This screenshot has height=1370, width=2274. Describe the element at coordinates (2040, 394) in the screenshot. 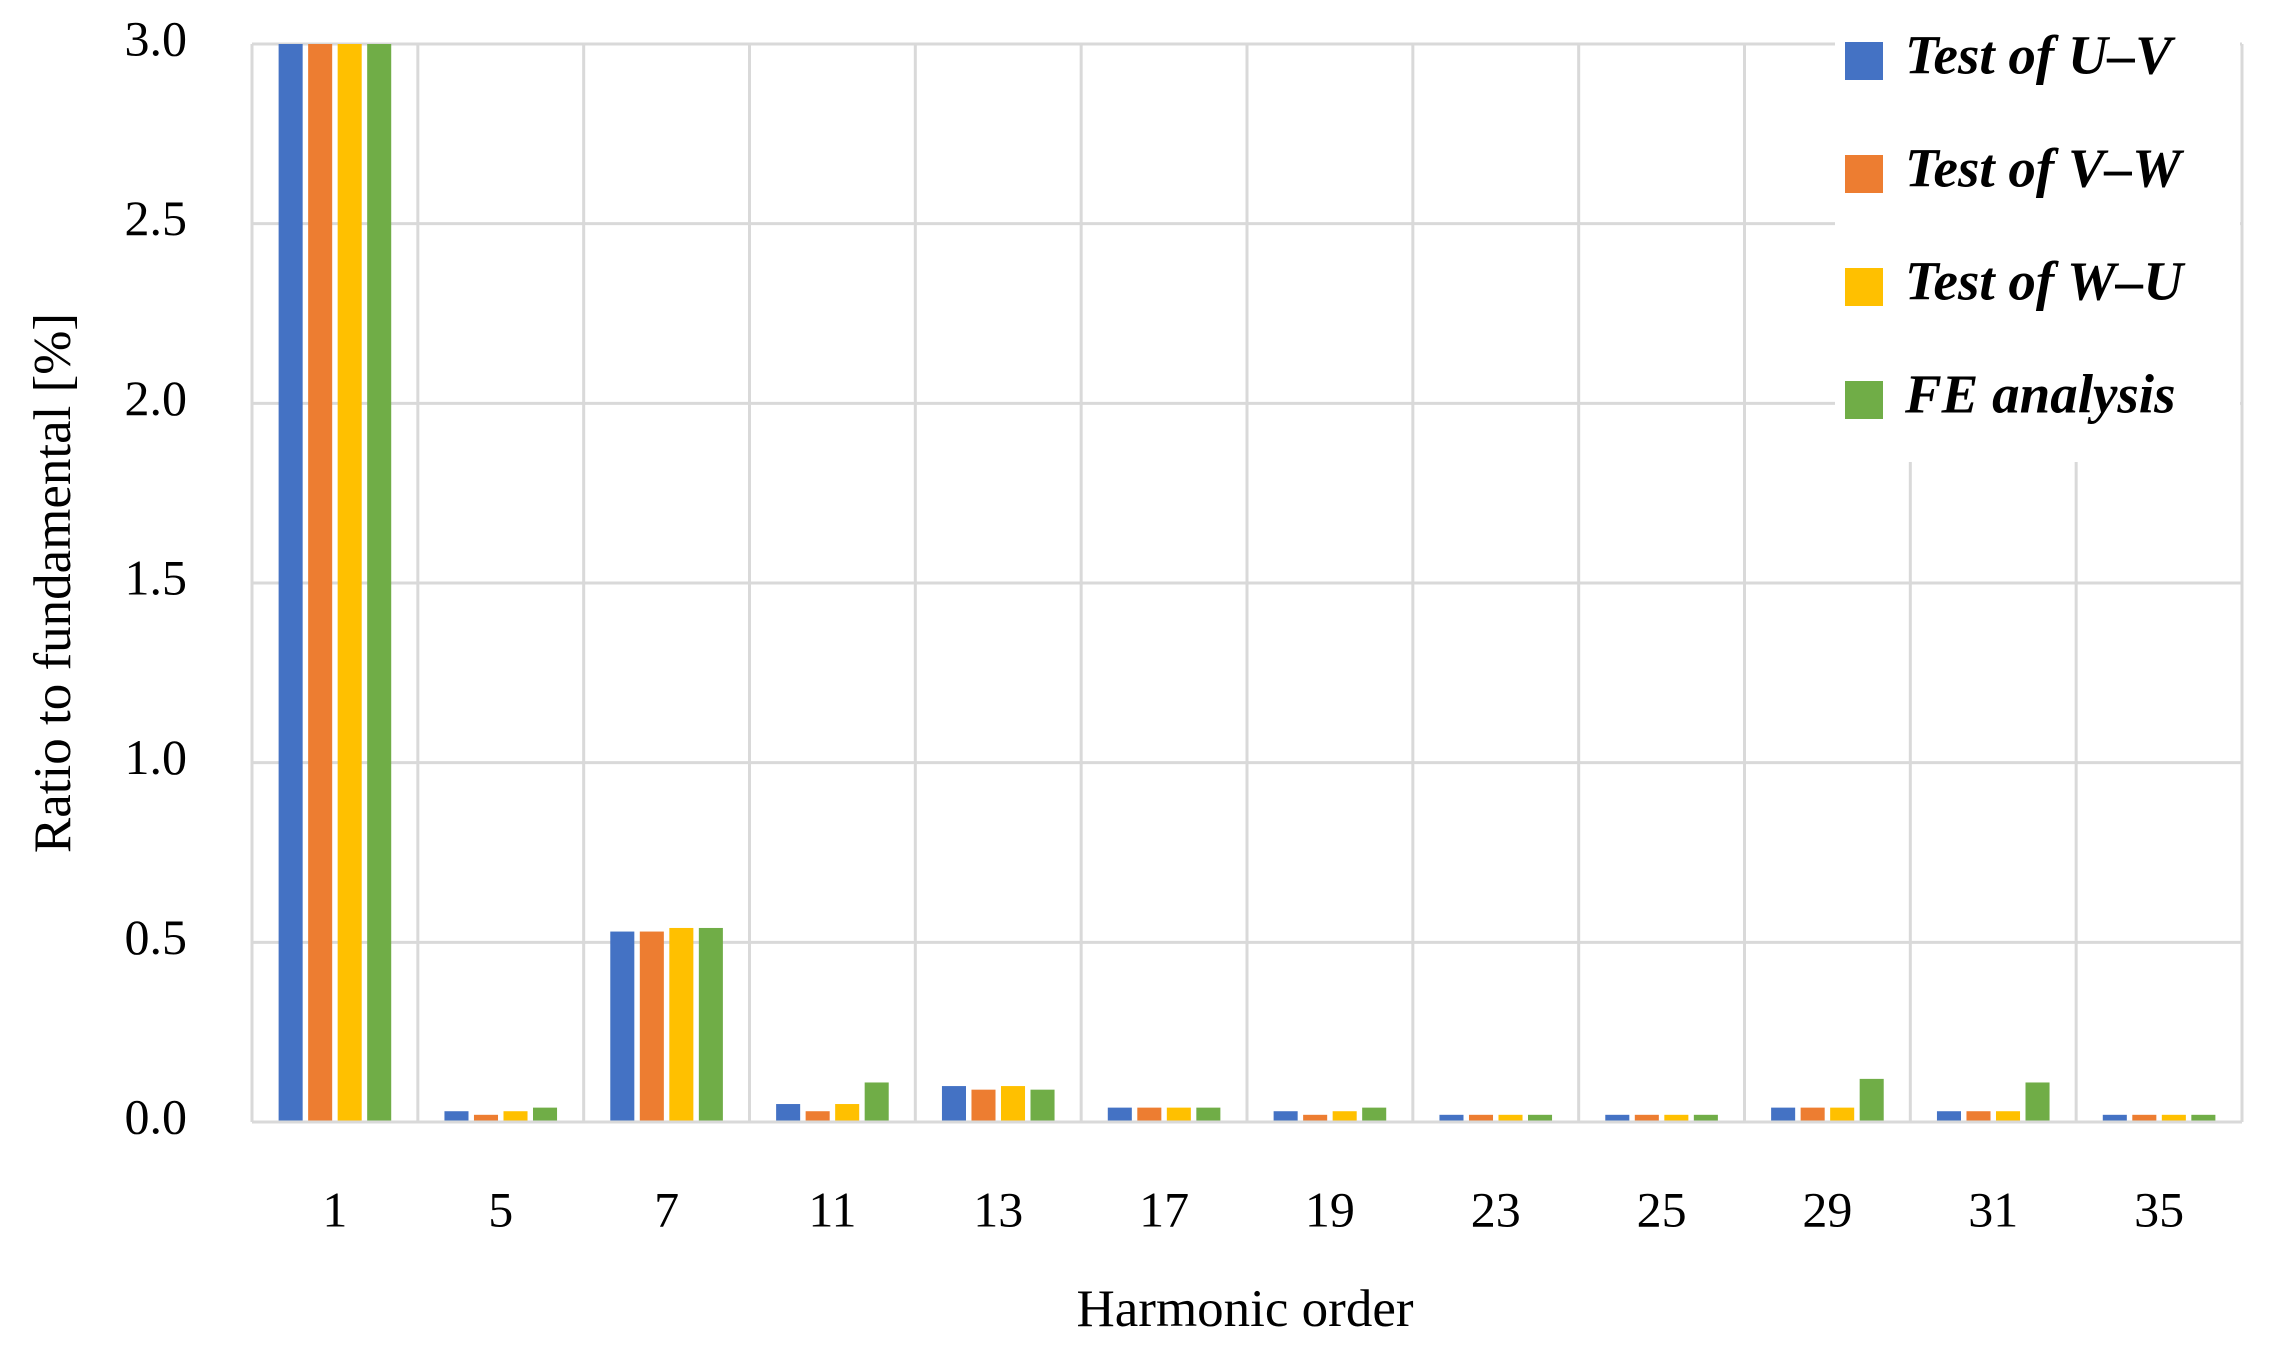

I see `legend-label: FE analysis` at that location.